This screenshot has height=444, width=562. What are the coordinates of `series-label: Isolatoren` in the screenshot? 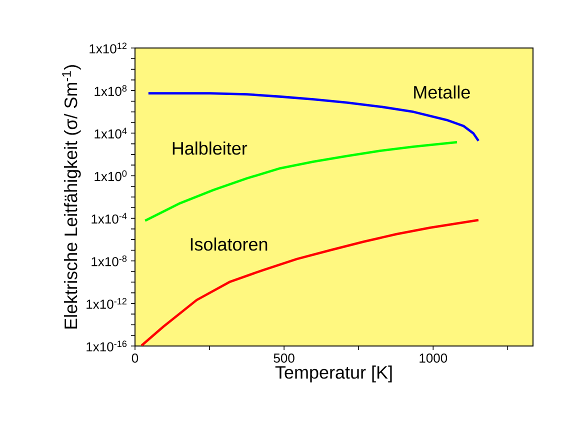 It's located at (229, 244).